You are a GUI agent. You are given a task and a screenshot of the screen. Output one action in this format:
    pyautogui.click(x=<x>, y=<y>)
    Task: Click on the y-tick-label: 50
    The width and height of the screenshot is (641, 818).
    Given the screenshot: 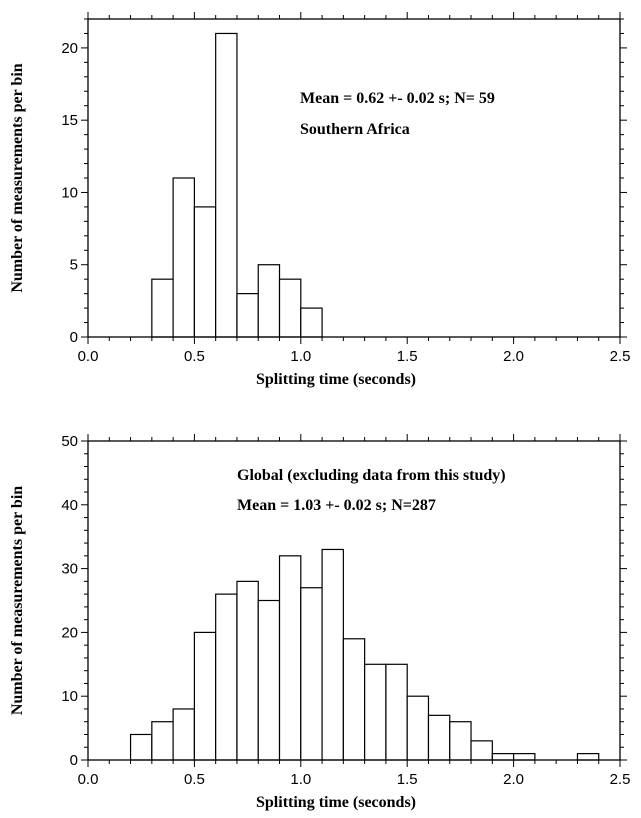 What is the action you would take?
    pyautogui.click(x=69, y=441)
    